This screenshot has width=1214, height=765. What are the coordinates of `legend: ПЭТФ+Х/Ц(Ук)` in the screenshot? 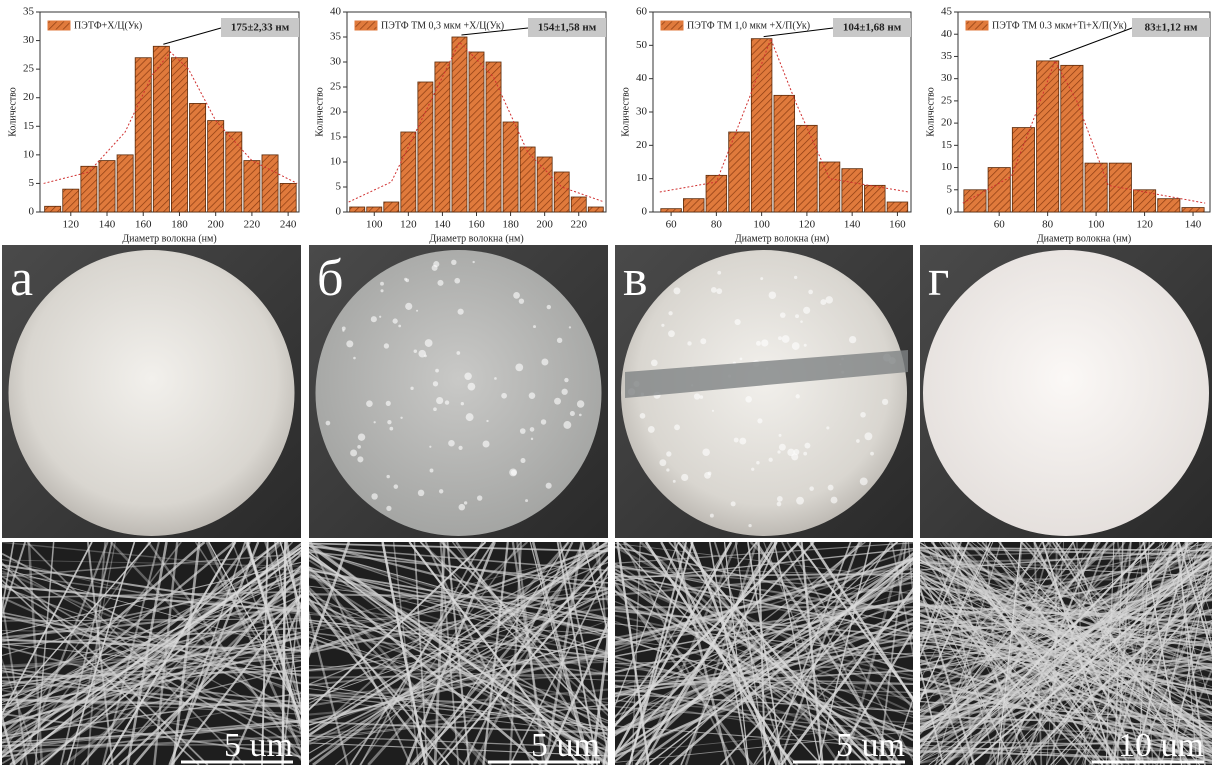 It's located at (94, 25).